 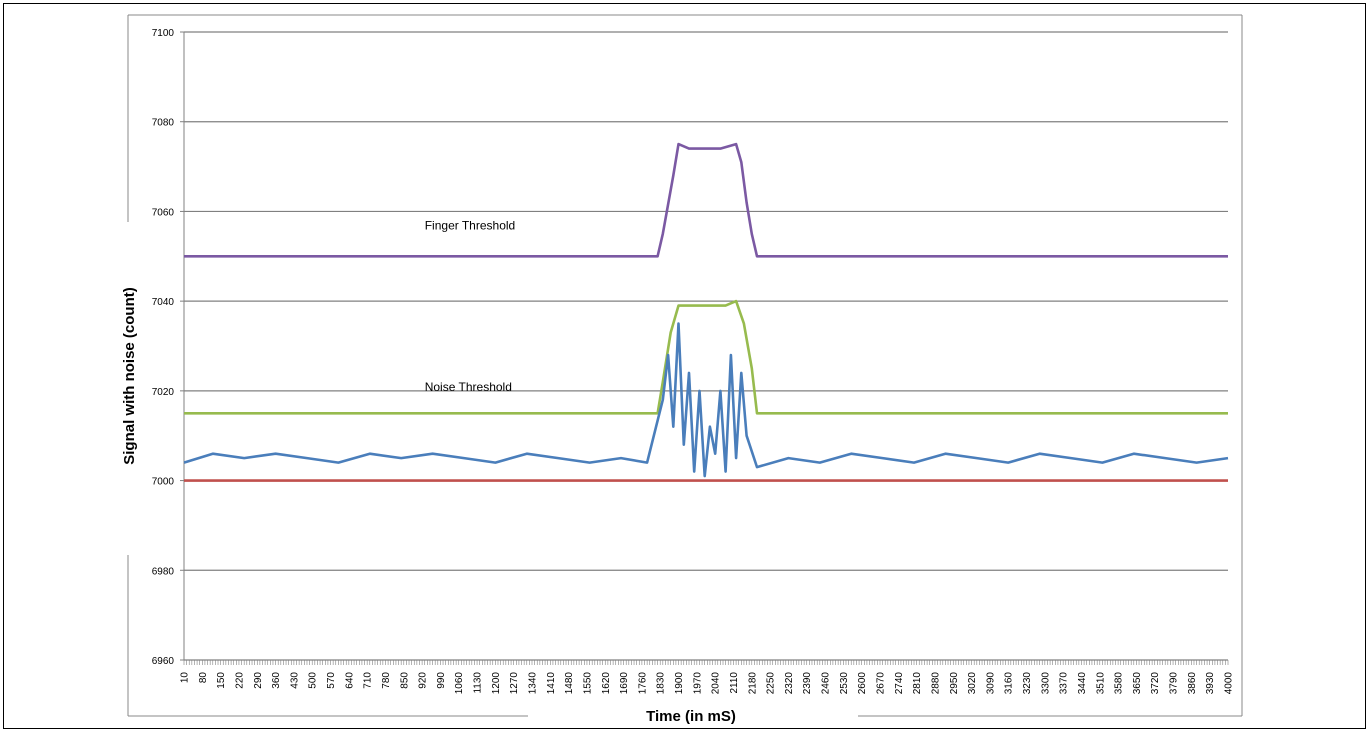 What do you see at coordinates (1137, 683) in the screenshot?
I see `x-tick-label: 3650` at bounding box center [1137, 683].